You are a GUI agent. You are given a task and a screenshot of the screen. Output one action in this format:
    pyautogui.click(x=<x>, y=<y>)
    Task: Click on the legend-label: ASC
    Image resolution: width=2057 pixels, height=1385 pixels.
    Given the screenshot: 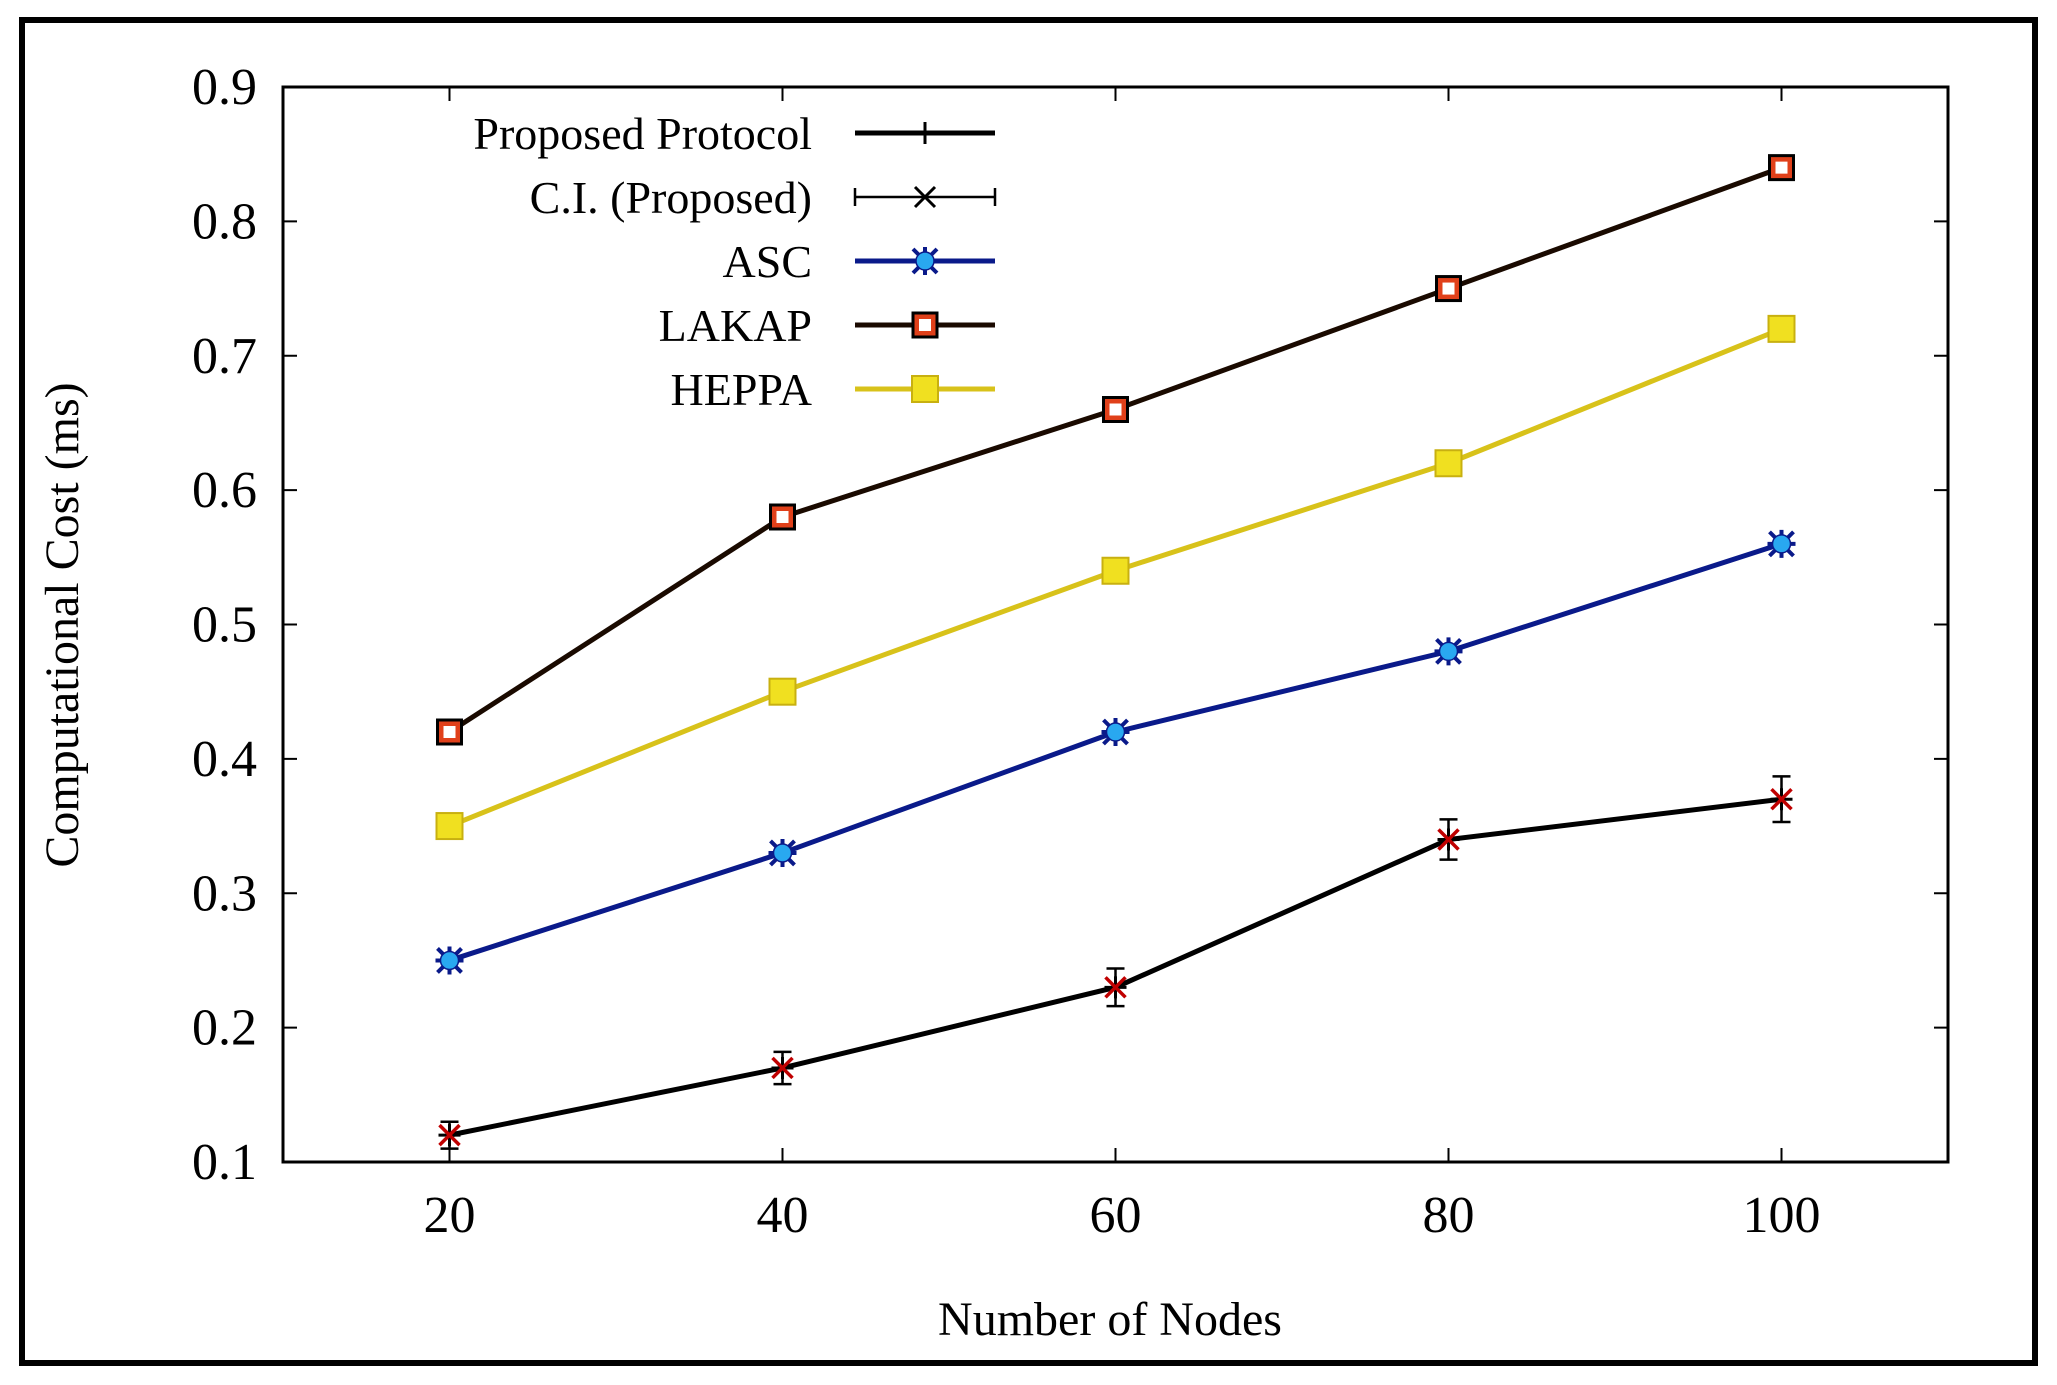 What is the action you would take?
    pyautogui.click(x=767, y=261)
    